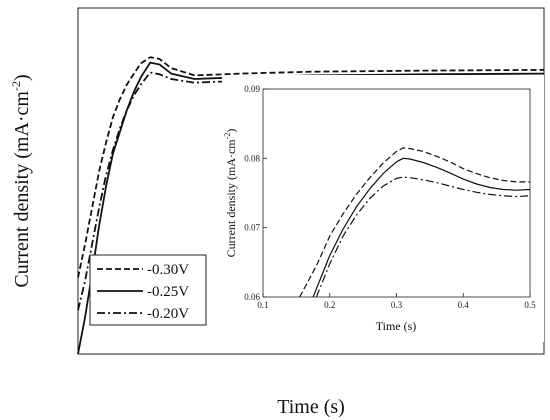  Describe the element at coordinates (22, 189) in the screenshot. I see `main-y-axis-label-main: Current density (mA·cm` at that location.